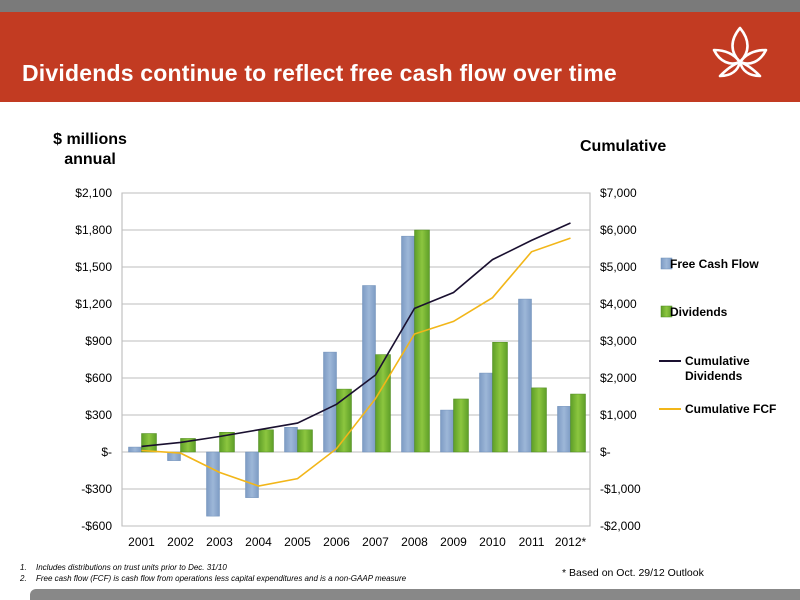 This screenshot has height=600, width=800. Describe the element at coordinates (730, 409) in the screenshot. I see `legend-label-cumulative-fcf: Cumulative FCF` at that location.